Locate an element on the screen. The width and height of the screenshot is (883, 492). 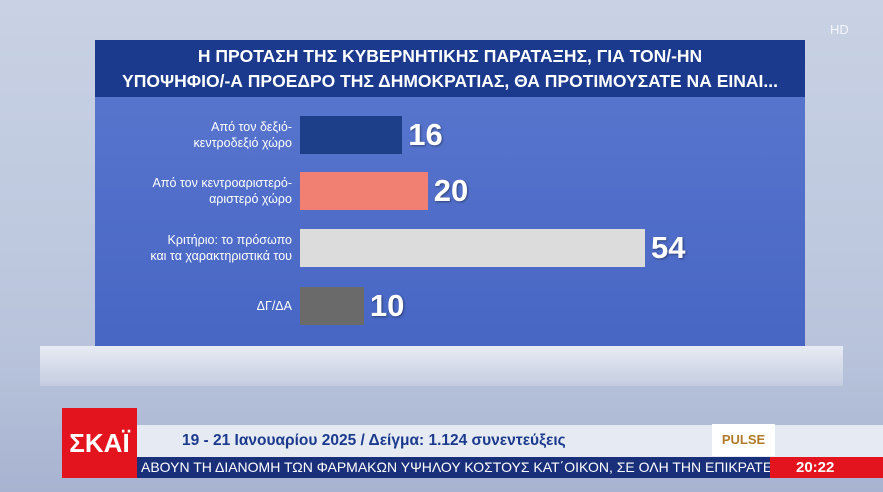
category-label: Από τον κεντροαριστερό- αριστερό χώρο is located at coordinates (222, 191).